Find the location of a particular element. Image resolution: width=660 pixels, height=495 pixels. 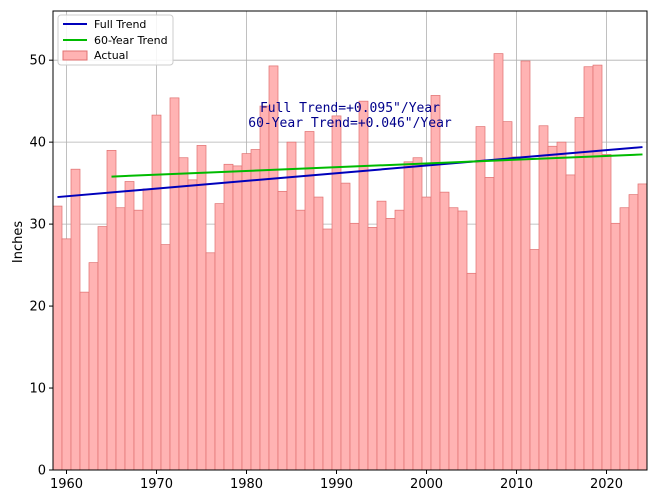

bar-1988 is located at coordinates (318, 333).